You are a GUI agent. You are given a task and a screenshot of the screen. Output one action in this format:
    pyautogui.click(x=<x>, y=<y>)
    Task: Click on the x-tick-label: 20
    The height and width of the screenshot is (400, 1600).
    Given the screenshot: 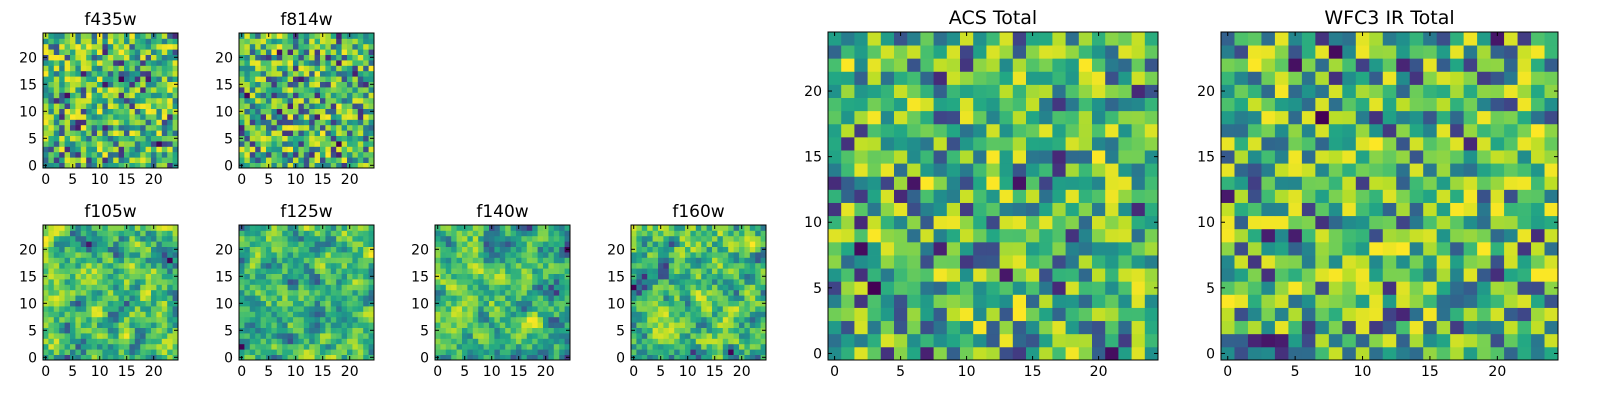 What is the action you would take?
    pyautogui.click(x=742, y=372)
    